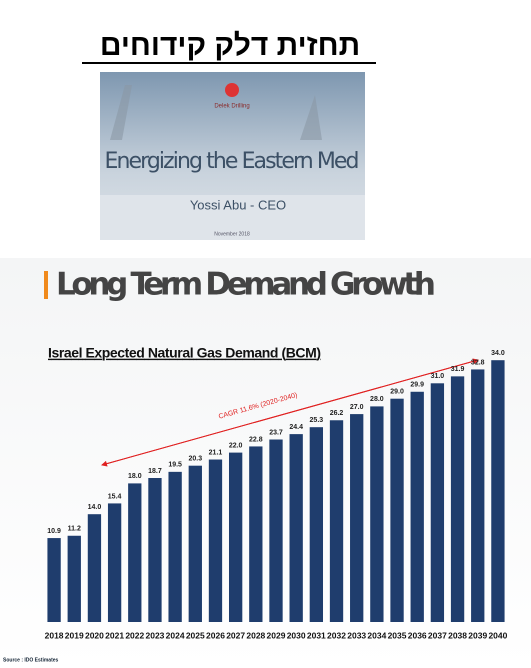 The image size is (531, 668). I want to click on x-tick-label: 2031, so click(316, 635).